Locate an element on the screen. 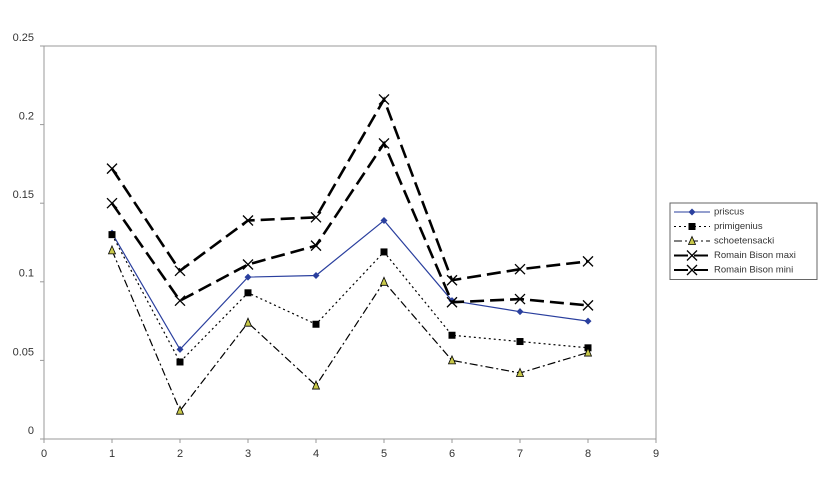  legend-label: priscus is located at coordinates (729, 212).